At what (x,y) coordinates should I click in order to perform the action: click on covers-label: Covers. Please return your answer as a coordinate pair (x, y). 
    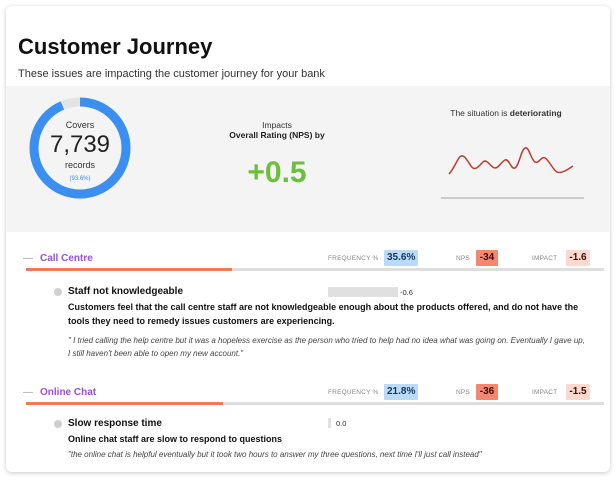
    Looking at the image, I should click on (80, 125).